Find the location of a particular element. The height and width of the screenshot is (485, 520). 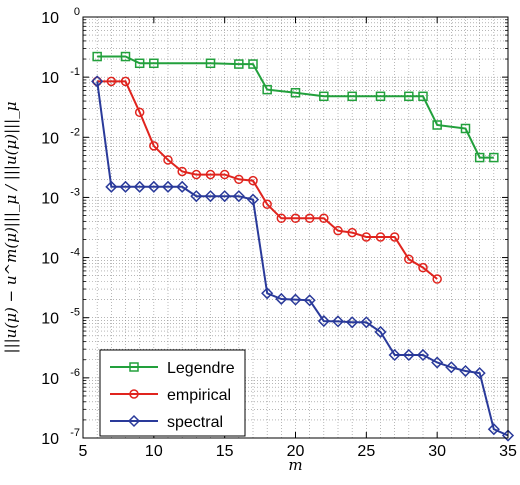

x-tick-label: 10 is located at coordinates (154, 451).